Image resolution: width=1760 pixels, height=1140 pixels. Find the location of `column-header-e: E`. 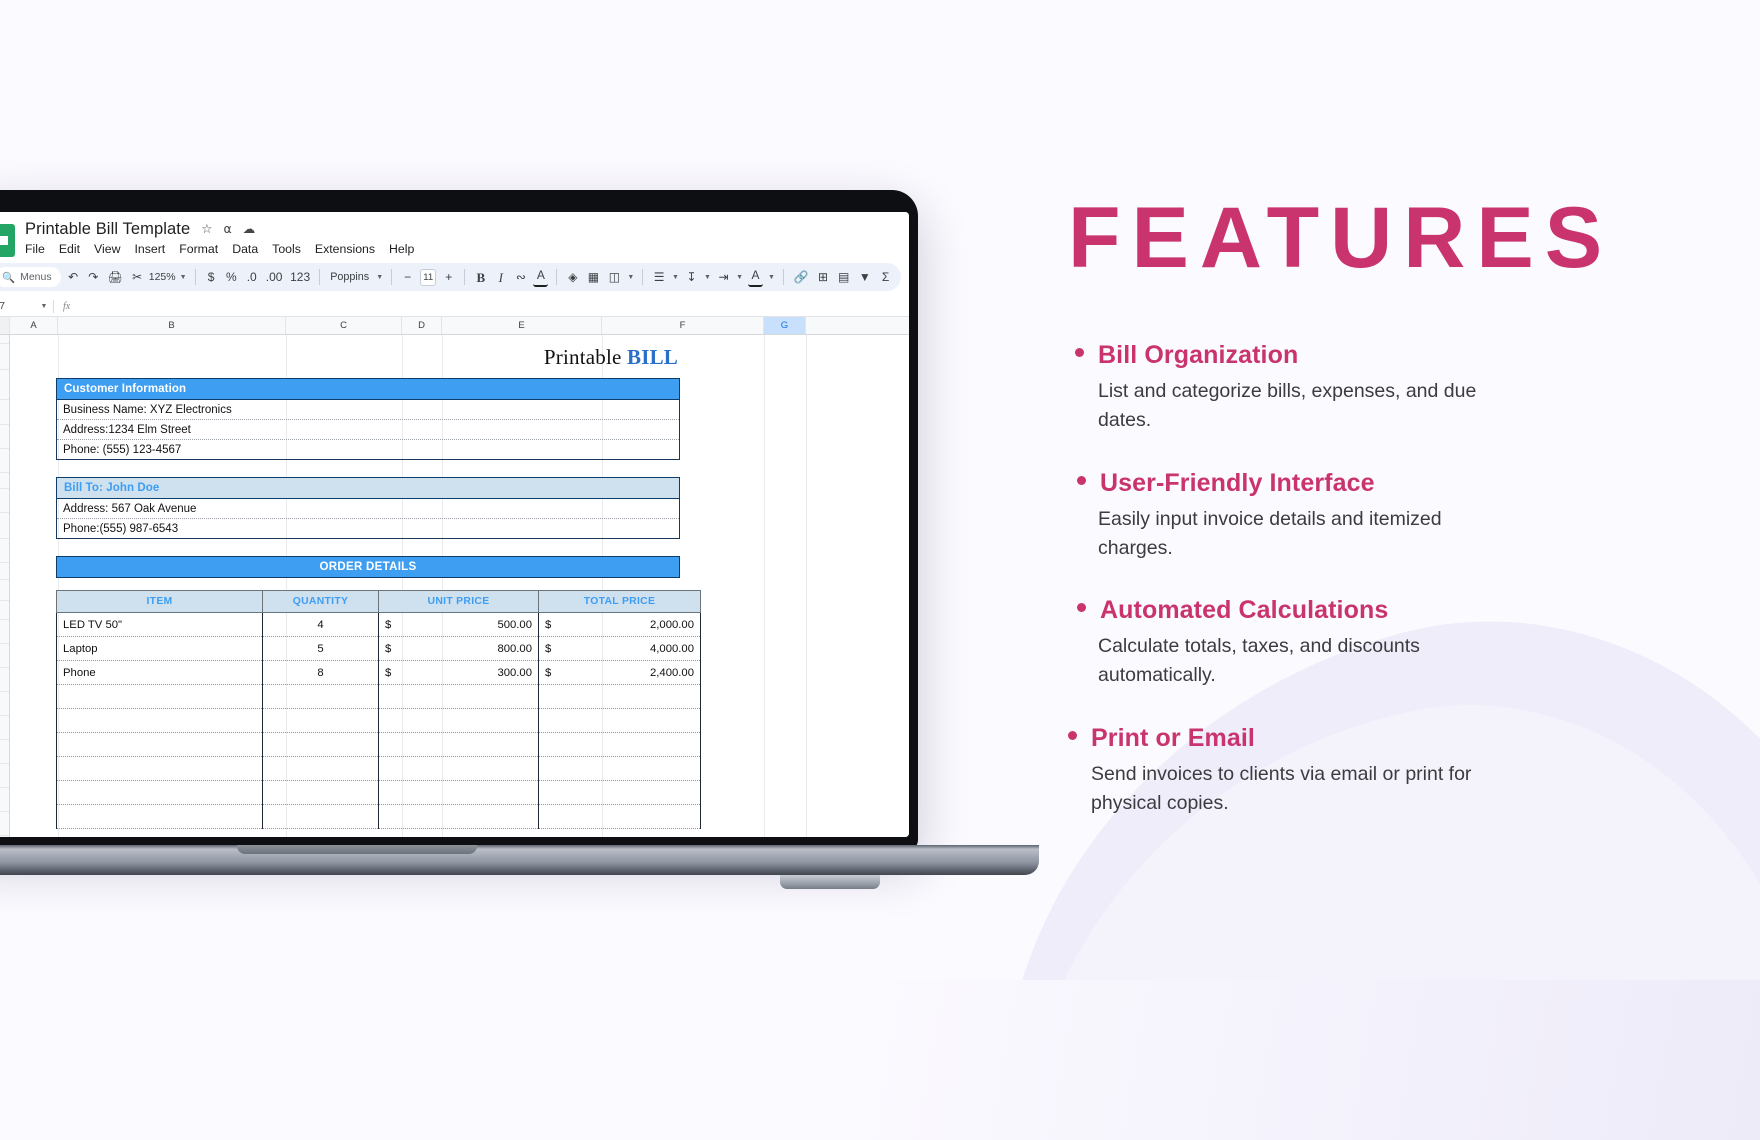

column-header-e: E is located at coordinates (522, 325).